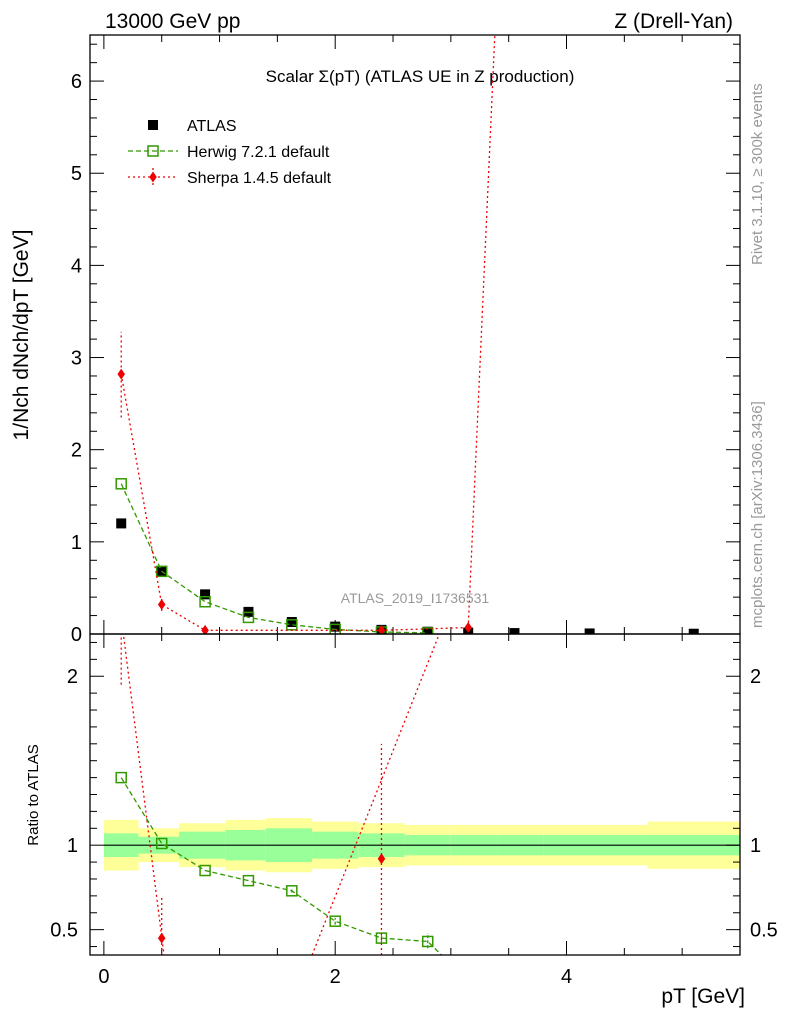  Describe the element at coordinates (673, 21) in the screenshot. I see `process-label: Z (Drell-Yan)` at that location.